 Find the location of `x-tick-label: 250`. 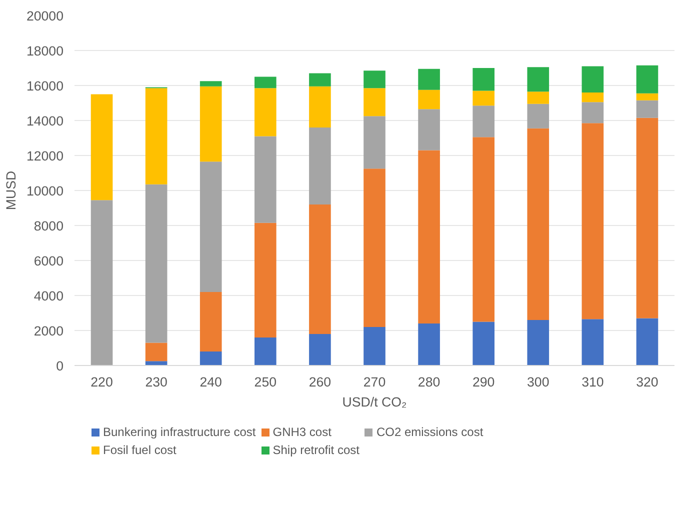

x-tick-label: 250 is located at coordinates (265, 382).